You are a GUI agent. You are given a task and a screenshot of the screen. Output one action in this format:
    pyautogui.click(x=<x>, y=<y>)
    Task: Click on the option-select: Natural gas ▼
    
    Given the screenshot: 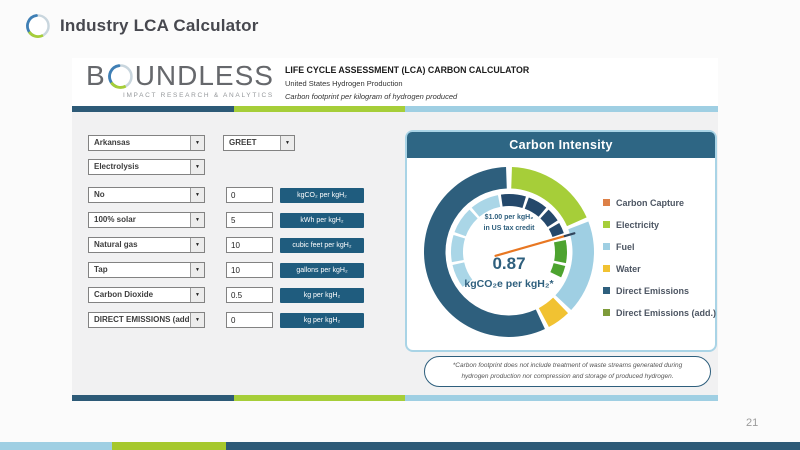 What is the action you would take?
    pyautogui.click(x=146, y=245)
    